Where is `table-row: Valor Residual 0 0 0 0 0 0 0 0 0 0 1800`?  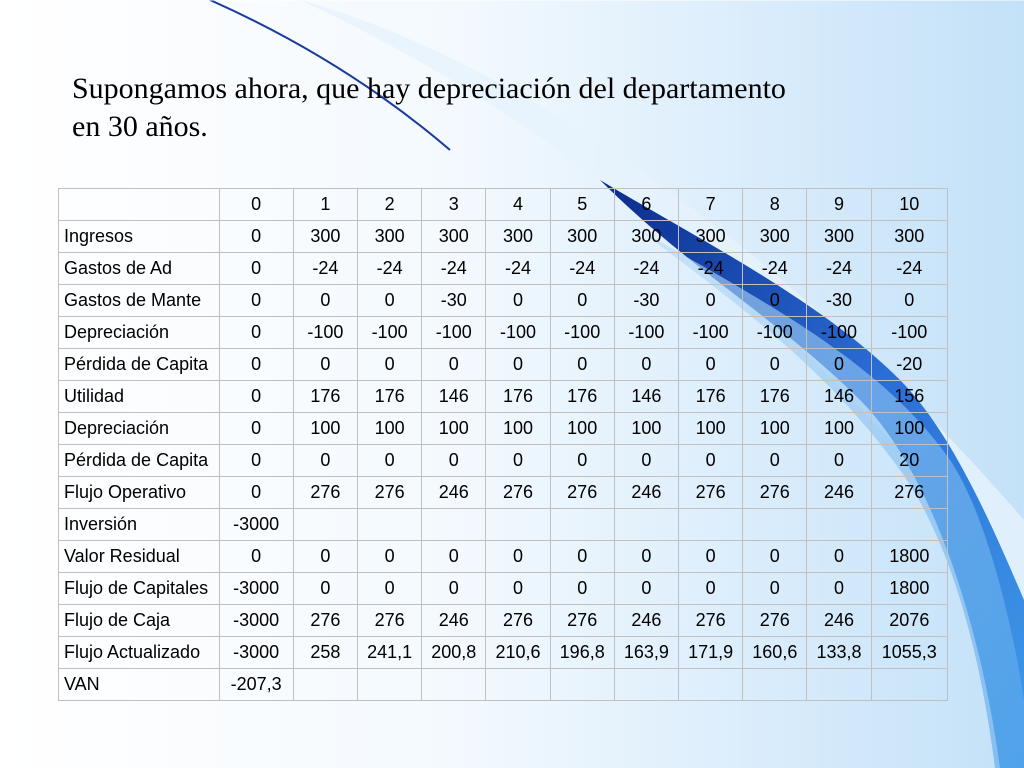
table-row: Valor Residual 0 0 0 0 0 0 0 0 0 0 1800 is located at coordinates (503, 556).